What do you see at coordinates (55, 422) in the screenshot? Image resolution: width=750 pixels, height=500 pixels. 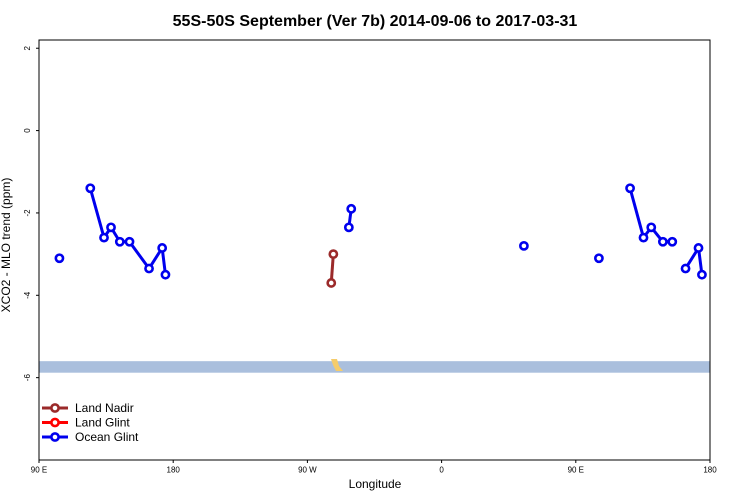 I see `legend-land-glint-marker` at bounding box center [55, 422].